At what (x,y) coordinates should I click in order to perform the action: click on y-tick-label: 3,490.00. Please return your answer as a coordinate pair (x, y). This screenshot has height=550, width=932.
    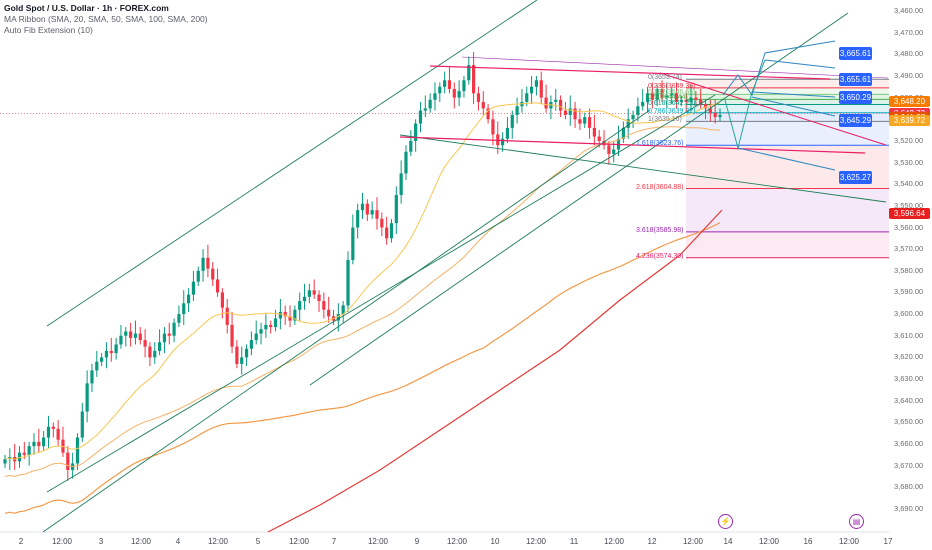
    Looking at the image, I should click on (909, 75).